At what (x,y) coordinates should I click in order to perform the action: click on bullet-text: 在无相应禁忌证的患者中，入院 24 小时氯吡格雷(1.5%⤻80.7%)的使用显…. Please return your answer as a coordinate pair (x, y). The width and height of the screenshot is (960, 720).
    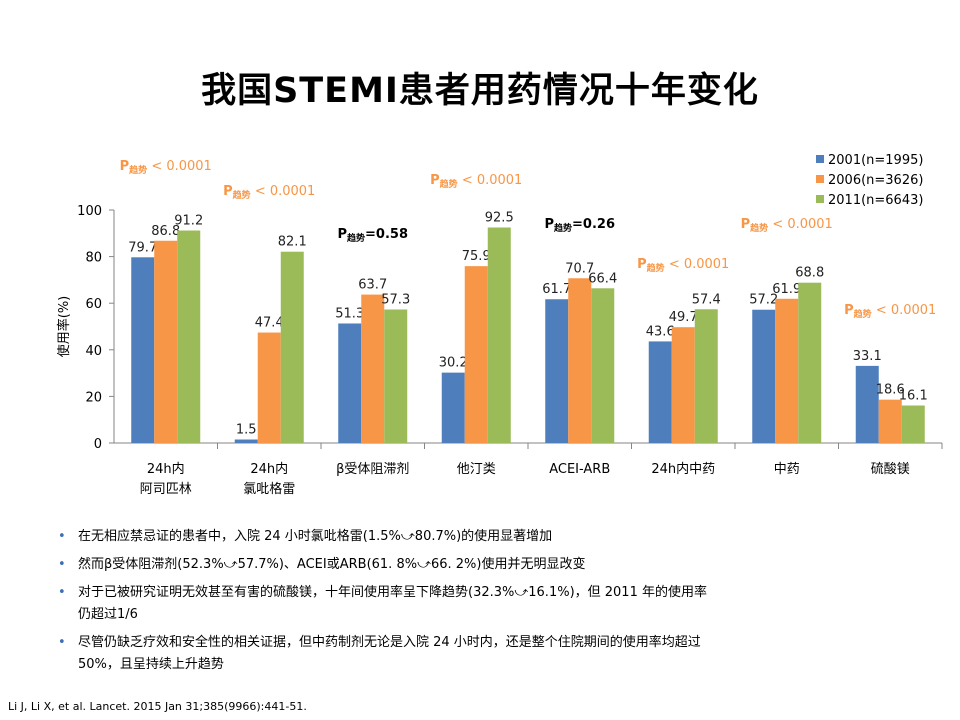
    Looking at the image, I should click on (315, 536).